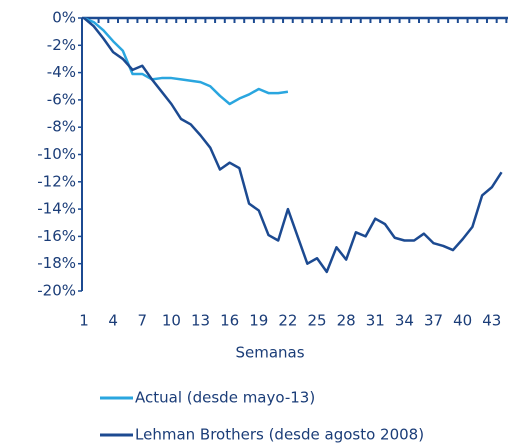 The height and width of the screenshot is (443, 514). Describe the element at coordinates (462, 321) in the screenshot. I see `x-tick-label: 40` at that location.